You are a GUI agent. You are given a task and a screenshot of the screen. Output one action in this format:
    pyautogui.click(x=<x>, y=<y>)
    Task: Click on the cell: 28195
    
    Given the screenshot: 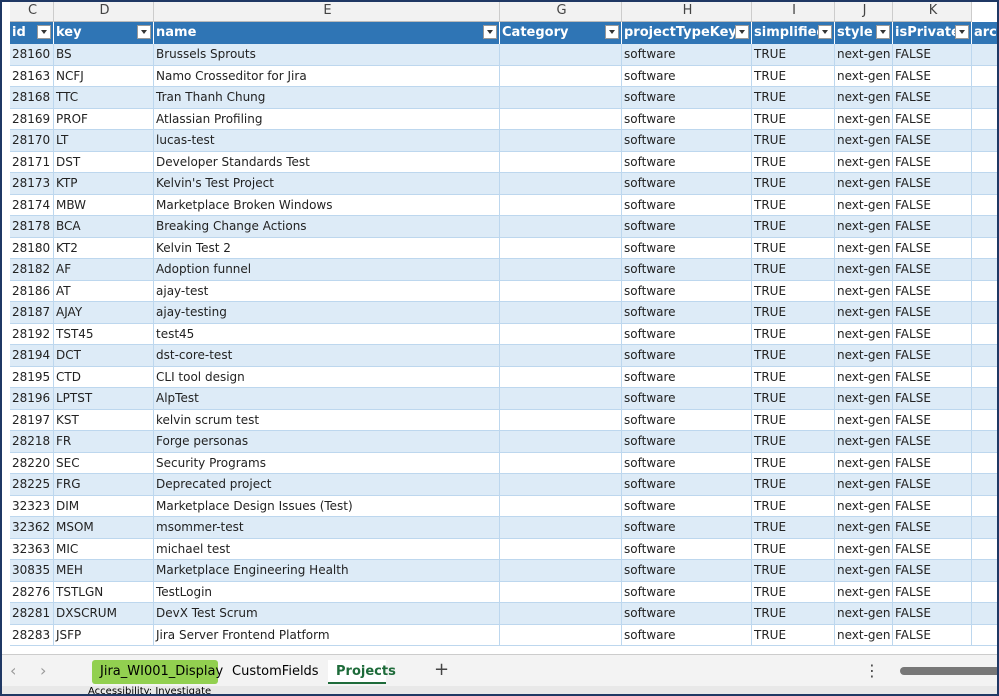 What is the action you would take?
    pyautogui.click(x=32, y=377)
    